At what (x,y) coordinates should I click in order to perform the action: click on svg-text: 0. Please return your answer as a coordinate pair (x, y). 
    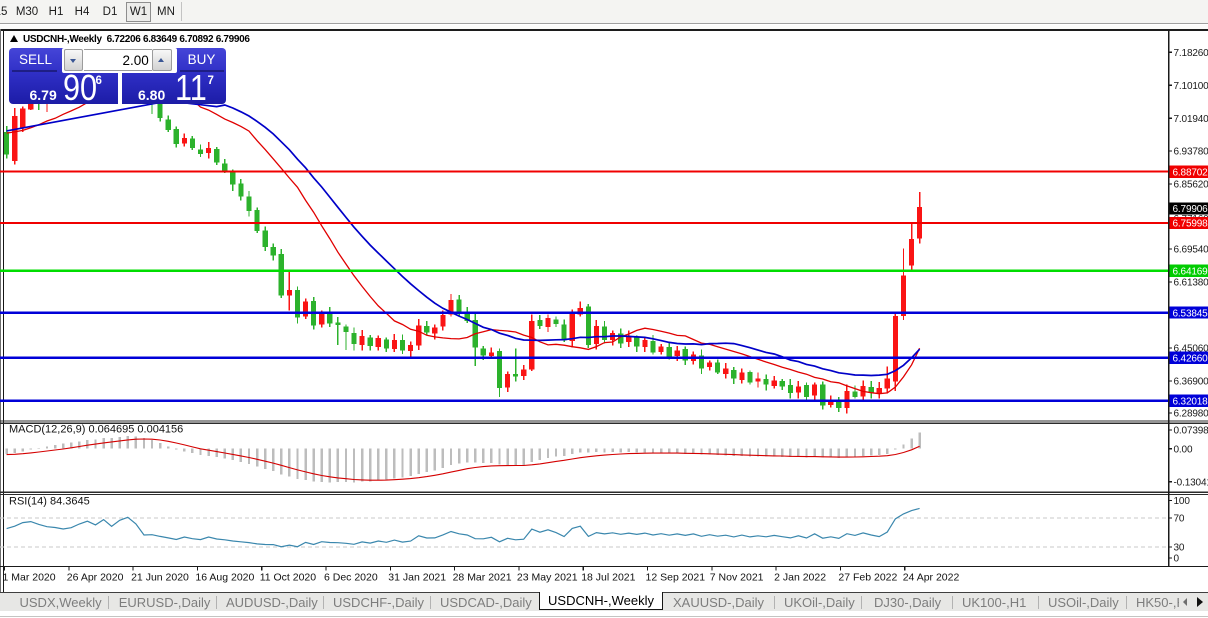
    Looking at the image, I should click on (1177, 558).